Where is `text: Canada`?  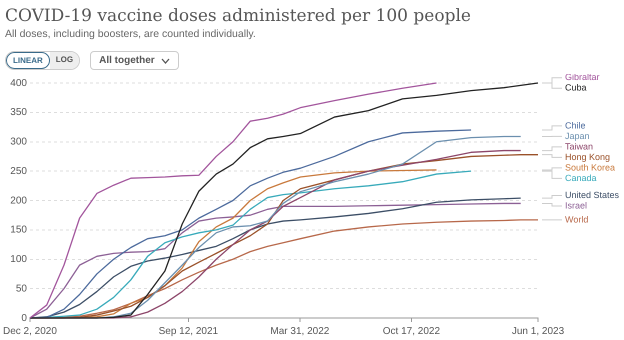 text: Canada is located at coordinates (581, 177).